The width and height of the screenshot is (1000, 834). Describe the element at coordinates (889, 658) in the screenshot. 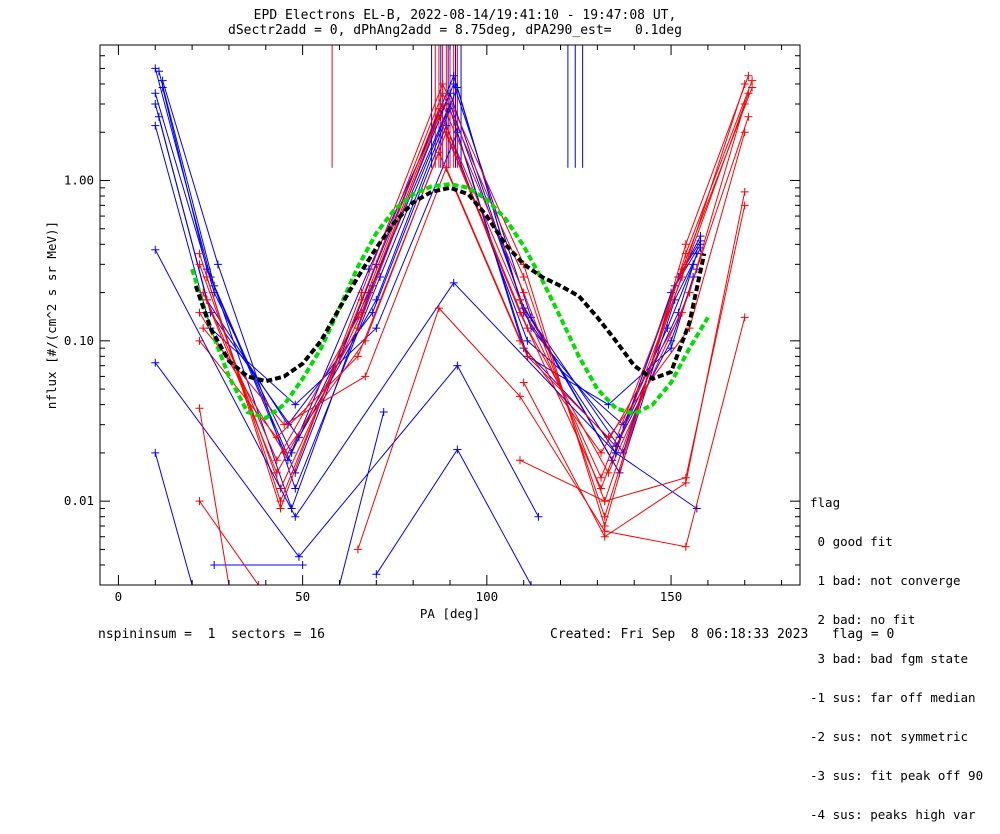

I see `legend-item: 3 bad: bad fgm state` at that location.